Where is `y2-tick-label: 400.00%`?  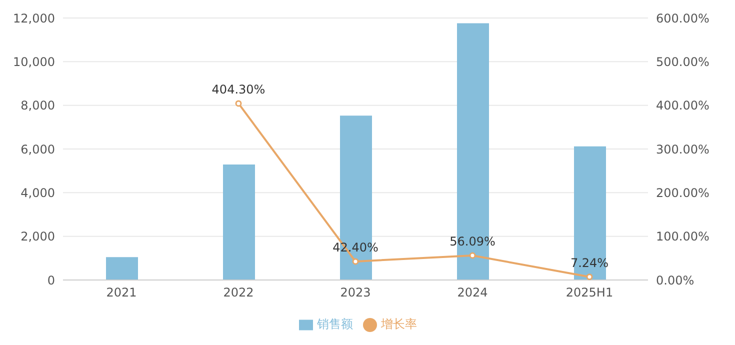 y2-tick-label: 400.00% is located at coordinates (683, 105).